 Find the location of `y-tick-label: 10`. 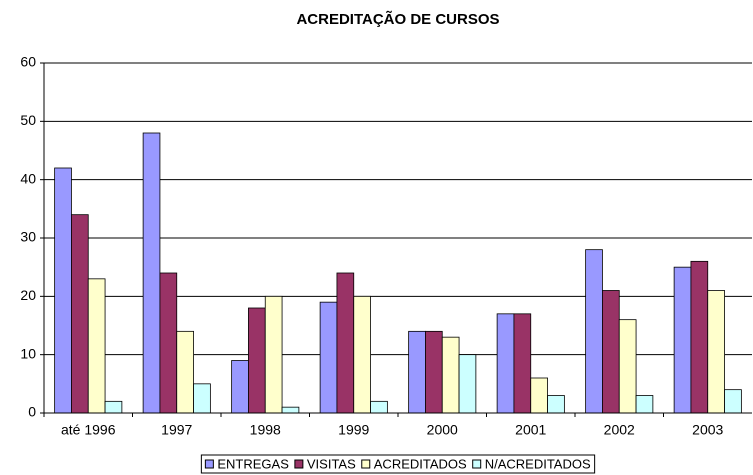

y-tick-label: 10 is located at coordinates (28, 353).